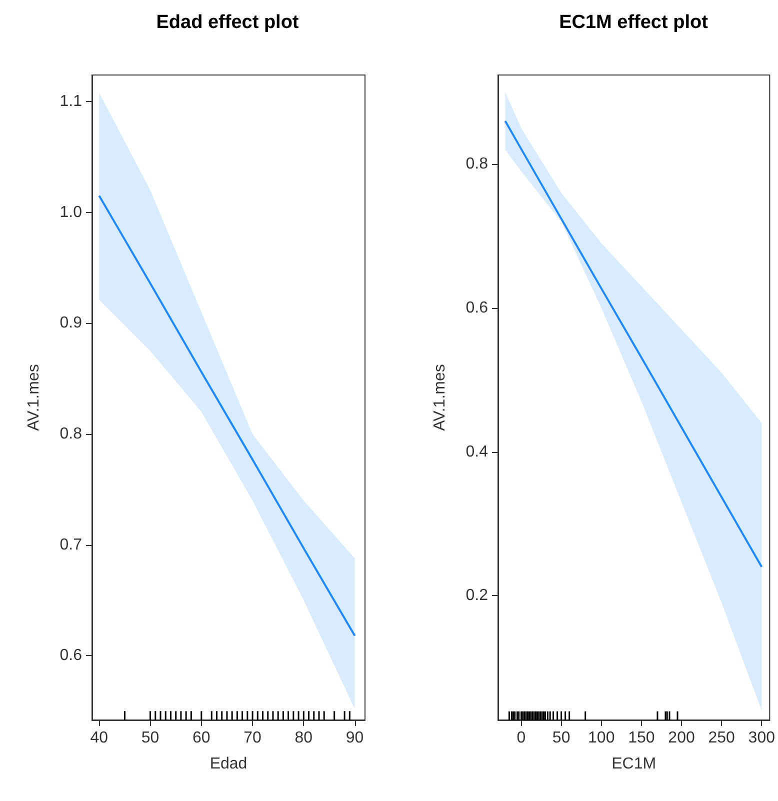 This screenshot has width=778, height=801. Describe the element at coordinates (355, 738) in the screenshot. I see `x-tick-label: 90` at that location.